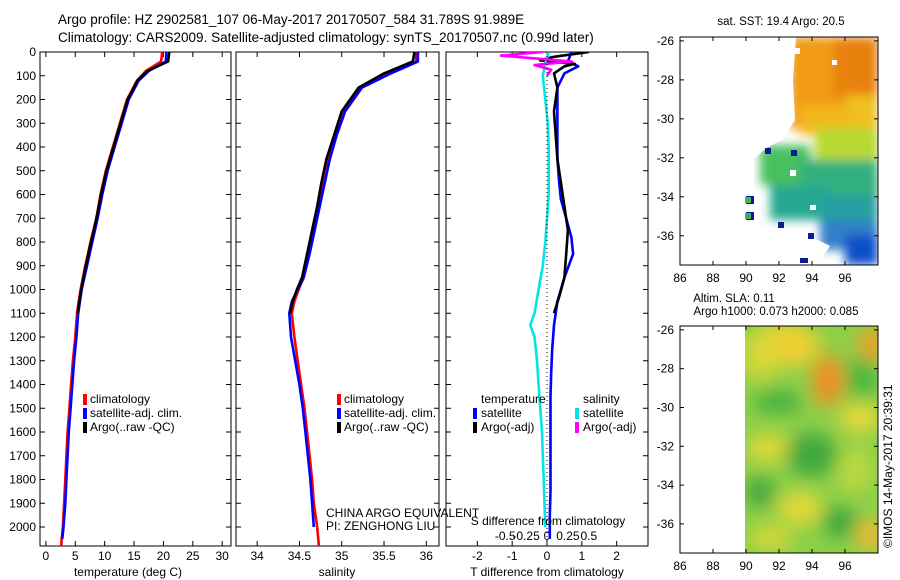 The height and width of the screenshot is (580, 900). I want to click on series-line-temperature-argo-adj-, so click(563, 183).